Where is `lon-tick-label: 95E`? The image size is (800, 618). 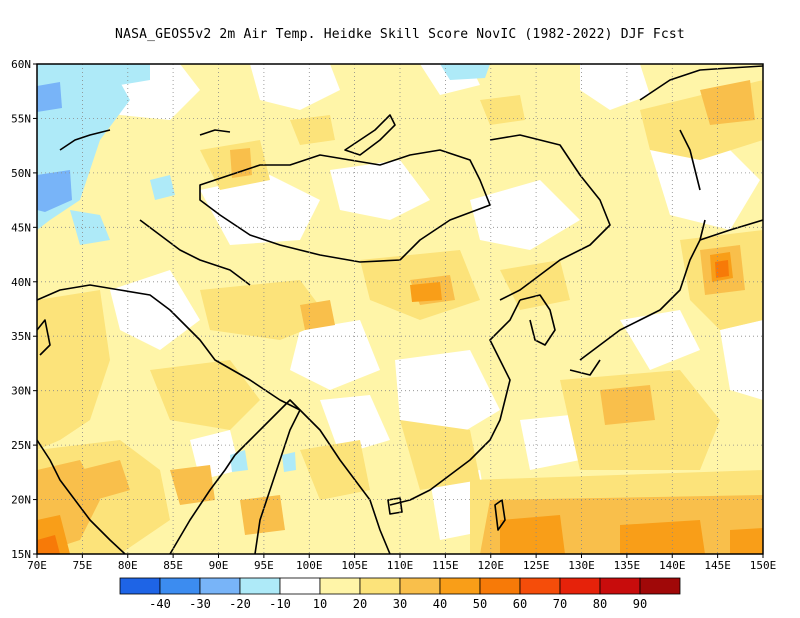
lon-tick-label: 95E is located at coordinates (264, 565).